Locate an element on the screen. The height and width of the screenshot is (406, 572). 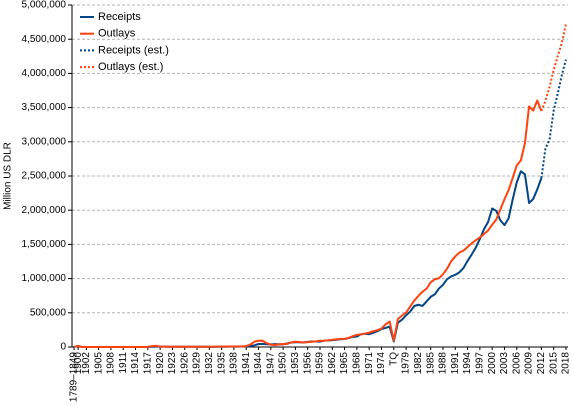
x-tick-label: 1914 is located at coordinates (135, 363).